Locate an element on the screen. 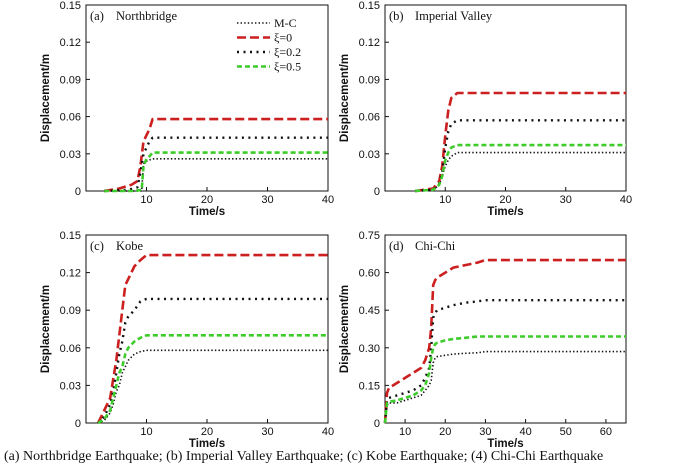 The width and height of the screenshot is (680, 471). y-tick-label: 0.45 is located at coordinates (369, 311).